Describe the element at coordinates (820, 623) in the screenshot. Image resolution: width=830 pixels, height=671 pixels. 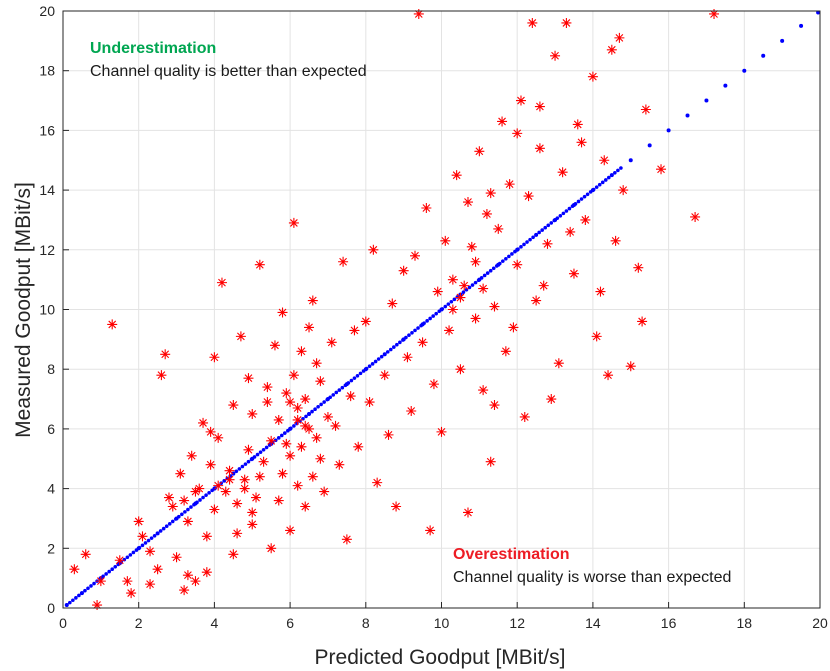
I see `x-tick-label: 20` at that location.